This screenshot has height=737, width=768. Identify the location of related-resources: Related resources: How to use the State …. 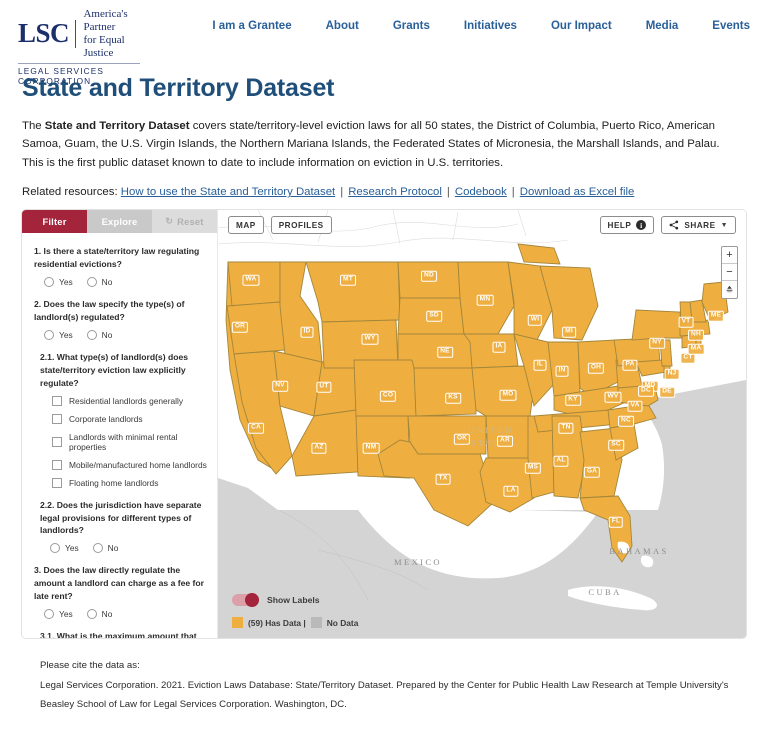
(384, 185).